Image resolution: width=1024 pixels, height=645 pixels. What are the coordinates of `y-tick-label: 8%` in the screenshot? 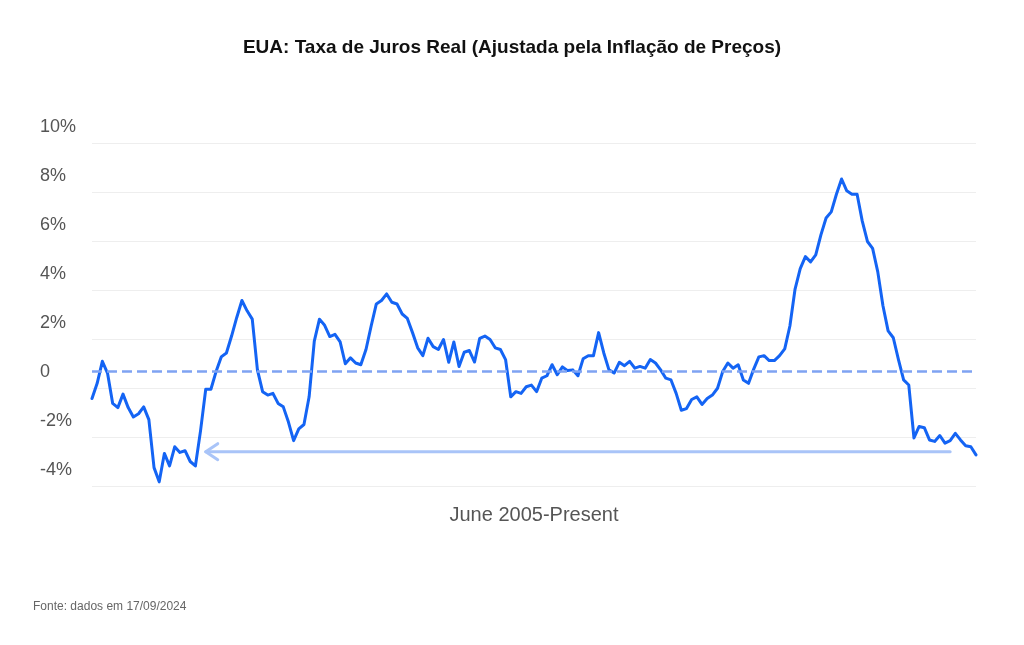 It's located at (53, 175).